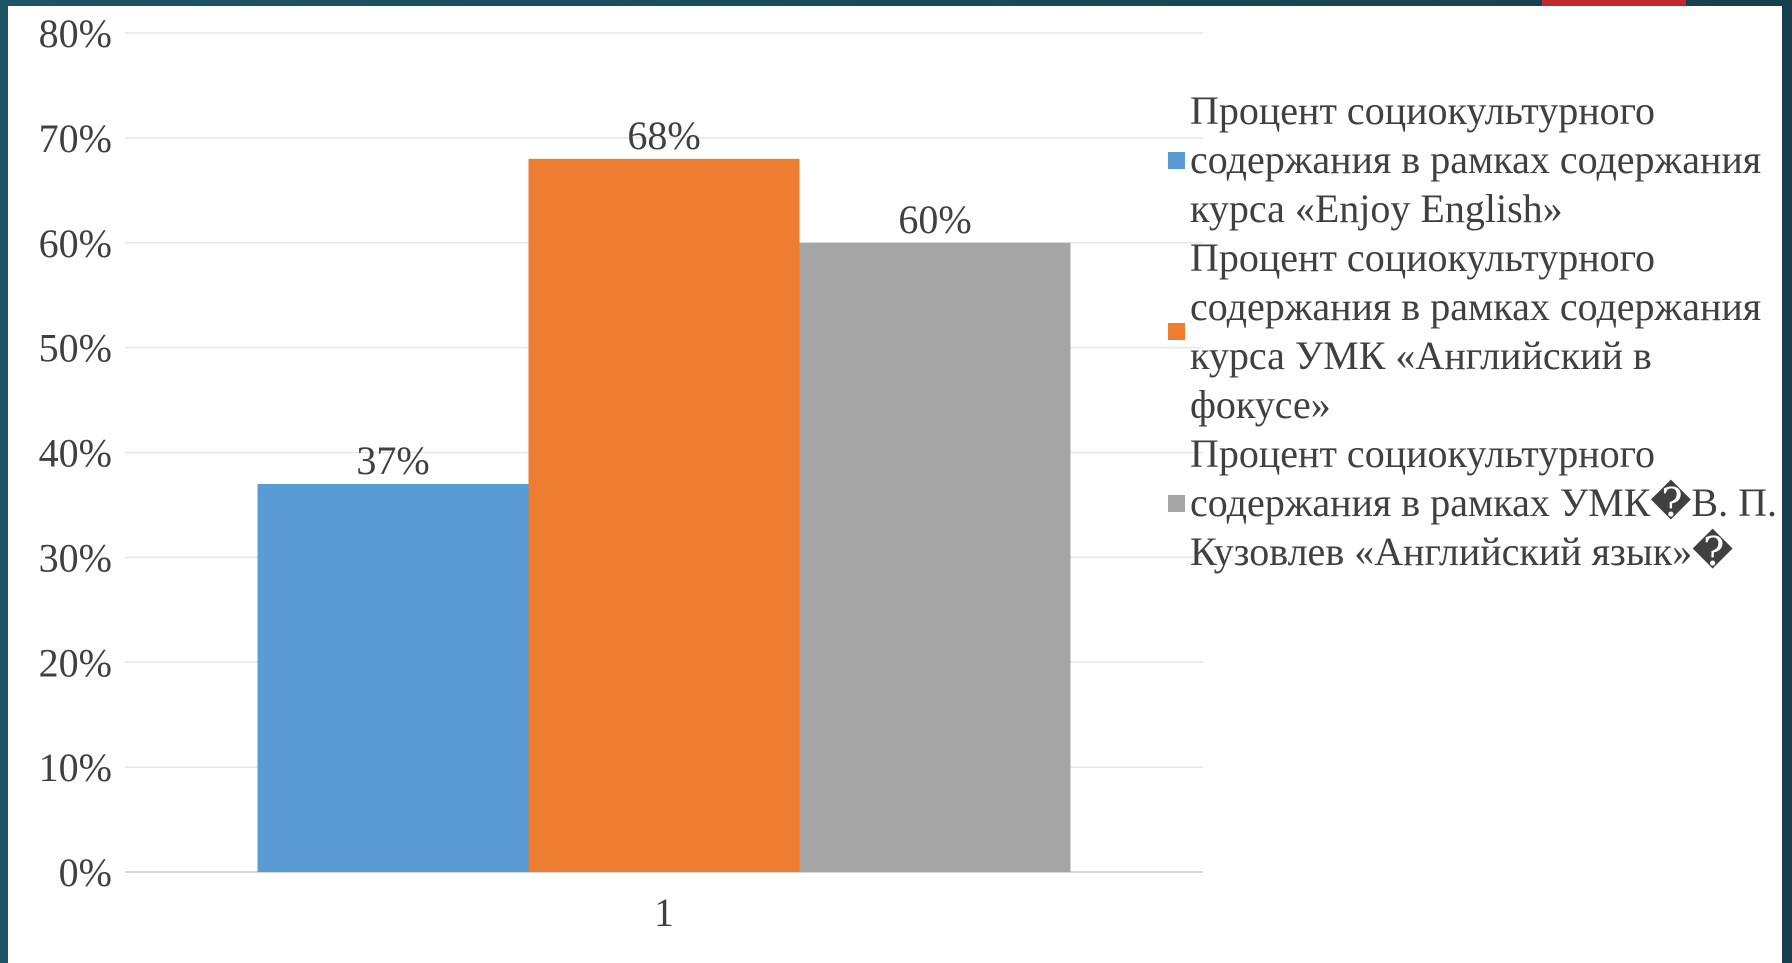 The height and width of the screenshot is (963, 1792). Describe the element at coordinates (75, 33) in the screenshot. I see `y-tick-label: 80%` at that location.